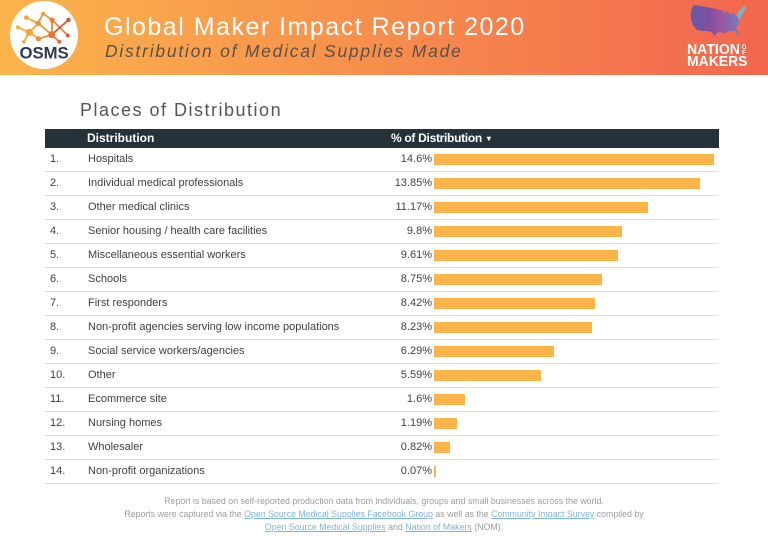 The width and height of the screenshot is (768, 536). What do you see at coordinates (43, 52) in the screenshot?
I see `svg-text: OSMS` at bounding box center [43, 52].